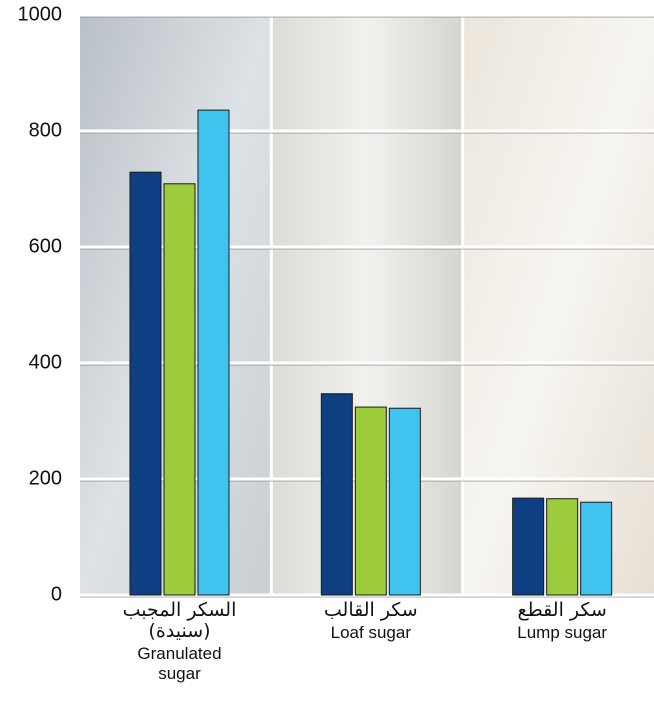 The height and width of the screenshot is (712, 654). Describe the element at coordinates (40, 14) in the screenshot. I see `y-tick-label: 1000` at that location.